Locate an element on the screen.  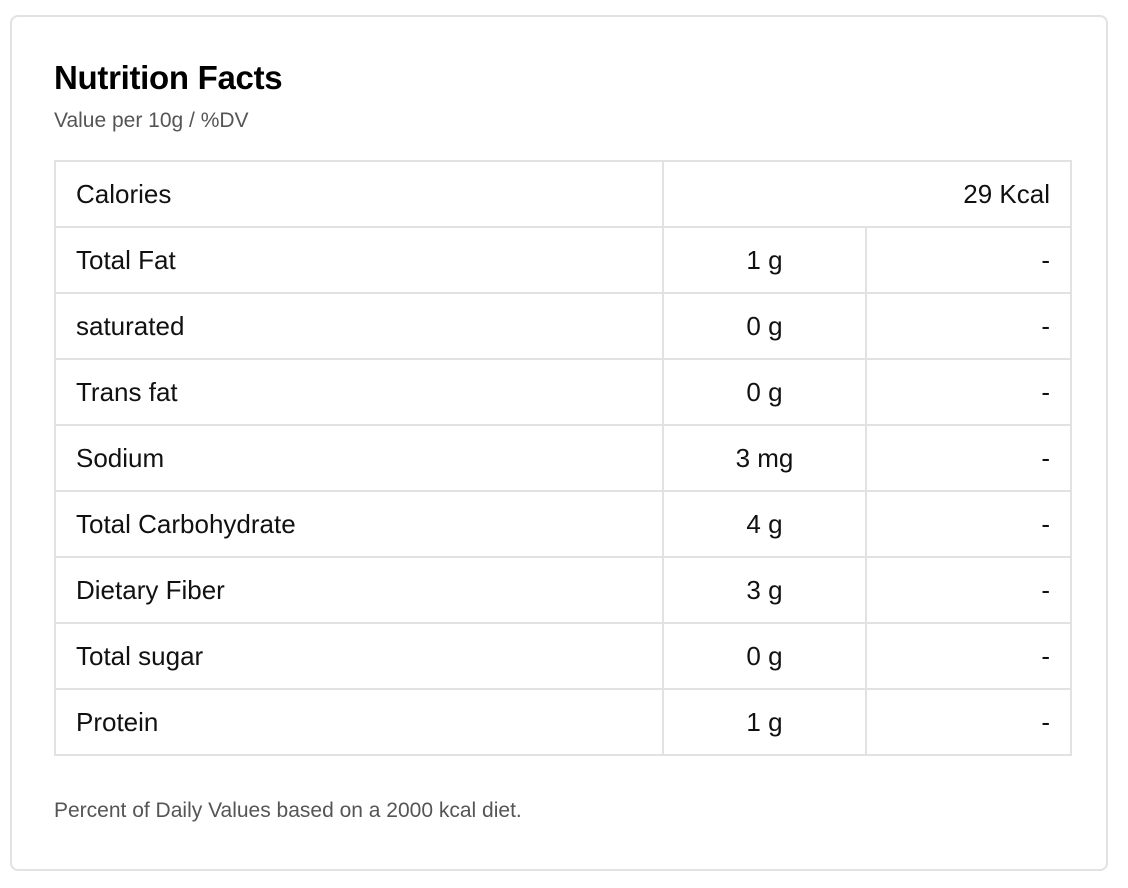
nutrient-name: Dietary Fiber is located at coordinates (359, 590).